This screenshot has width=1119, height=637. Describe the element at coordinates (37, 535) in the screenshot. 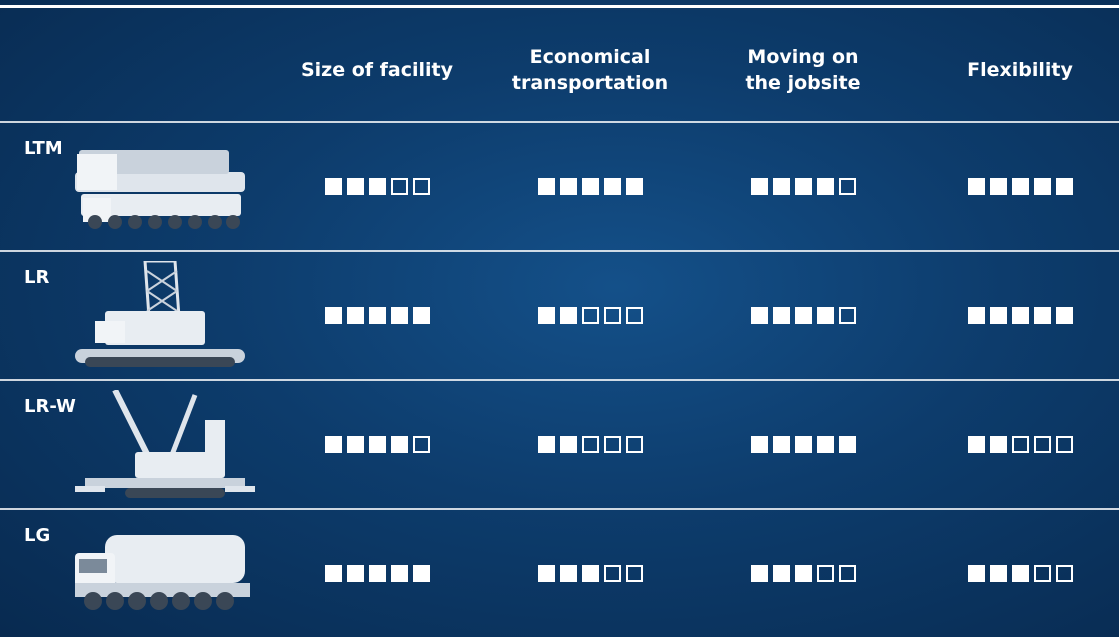

I see `row-label: LG` at that location.